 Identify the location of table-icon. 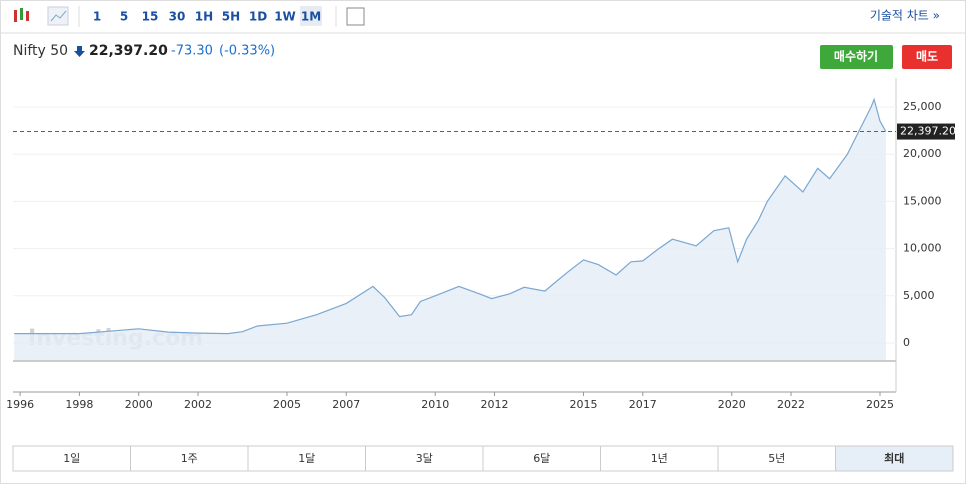
(355, 16).